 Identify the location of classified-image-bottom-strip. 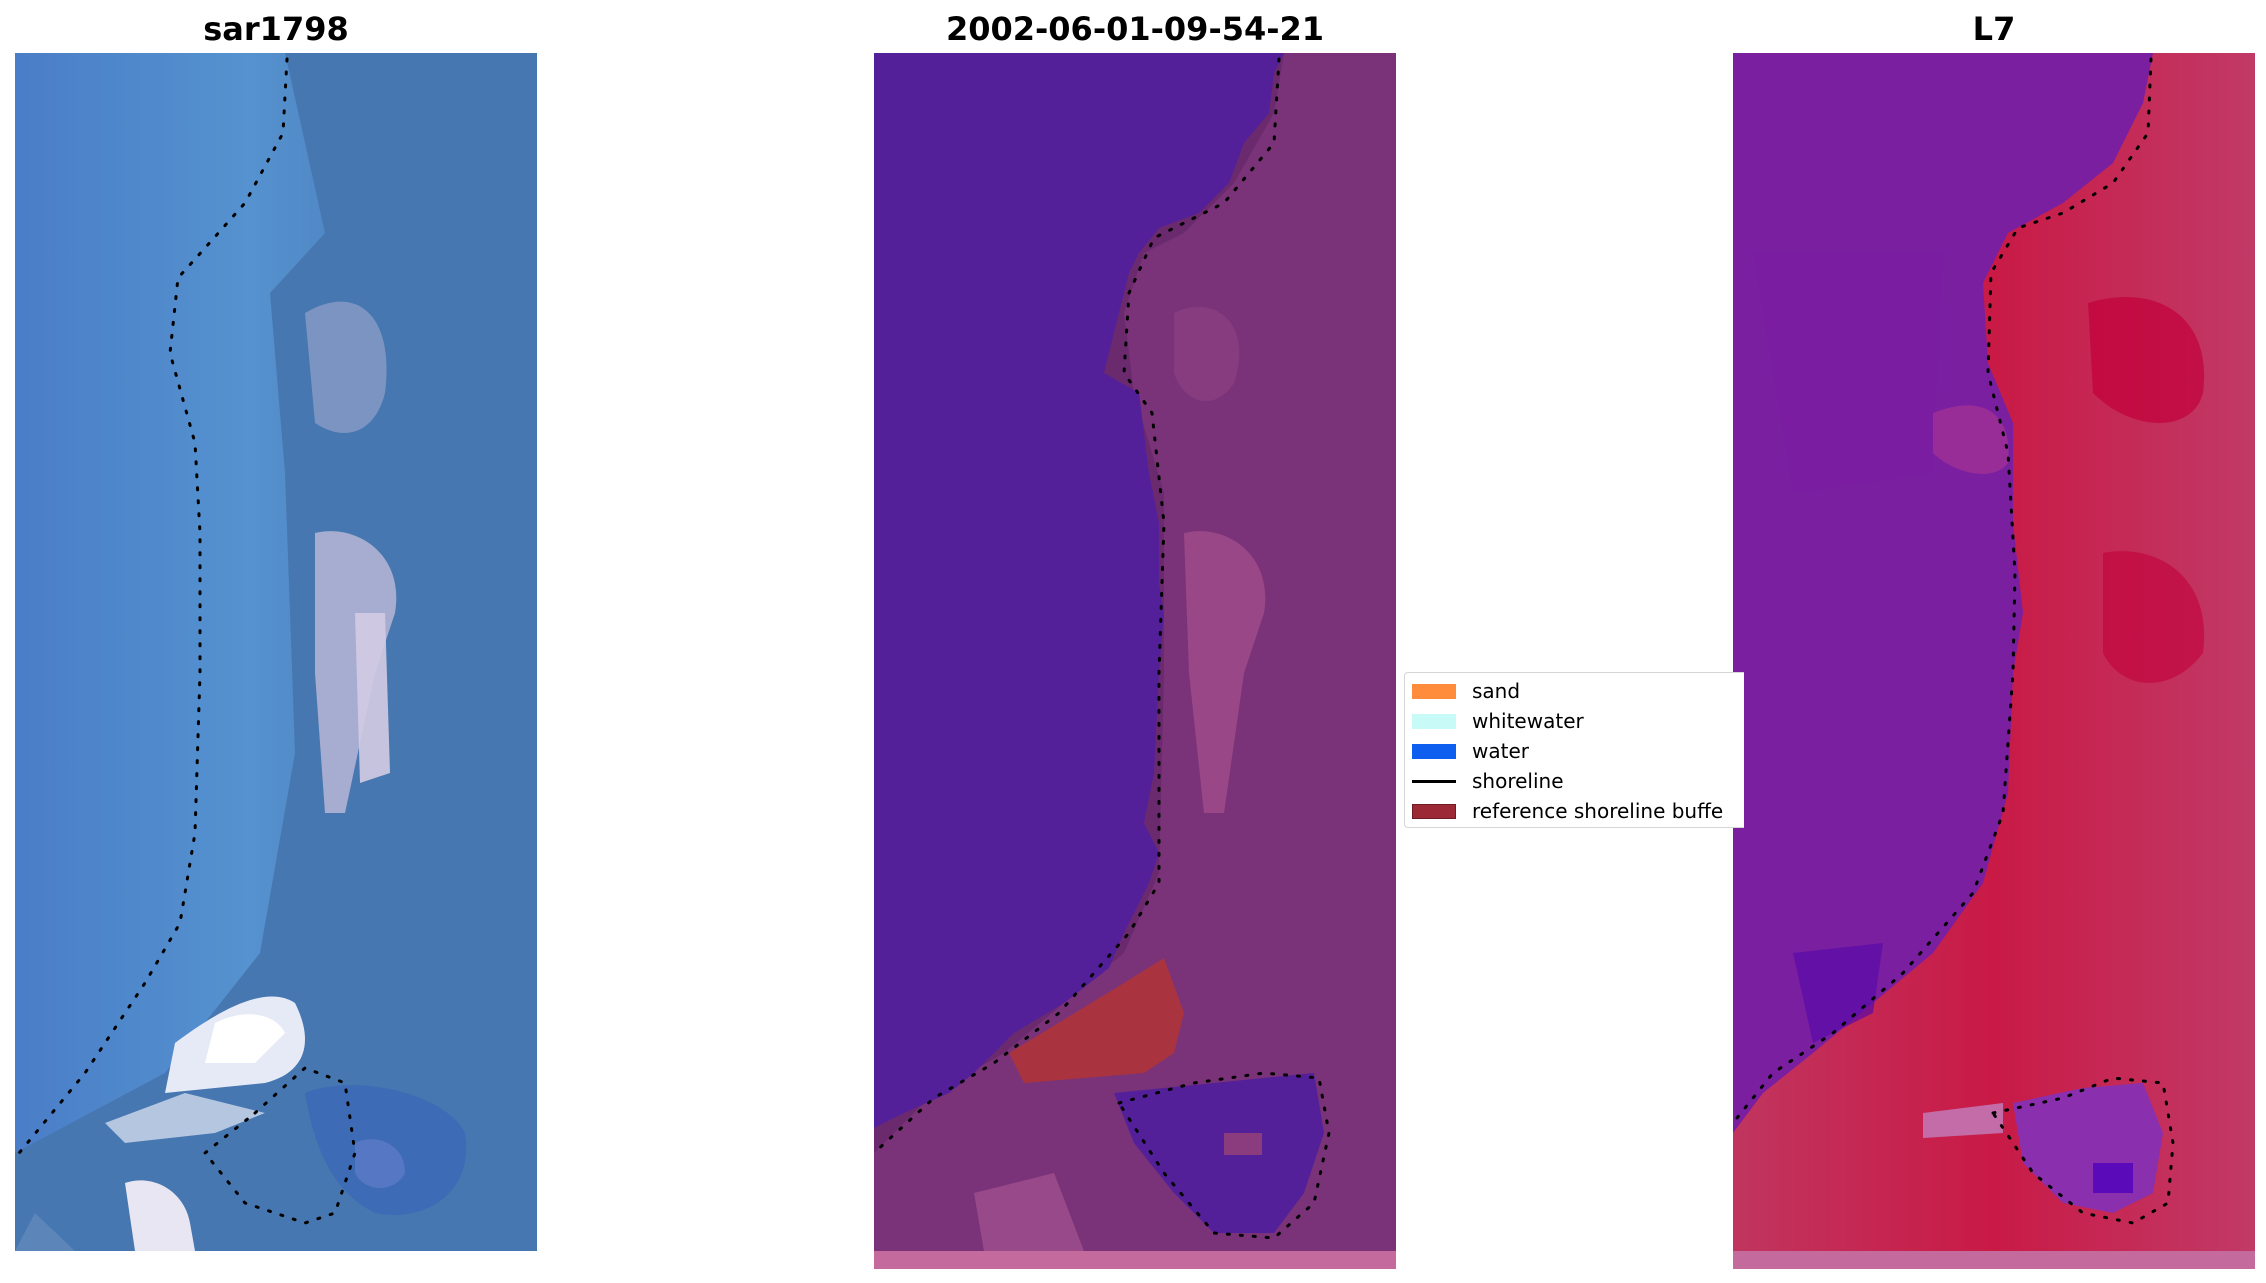
(1135, 1260).